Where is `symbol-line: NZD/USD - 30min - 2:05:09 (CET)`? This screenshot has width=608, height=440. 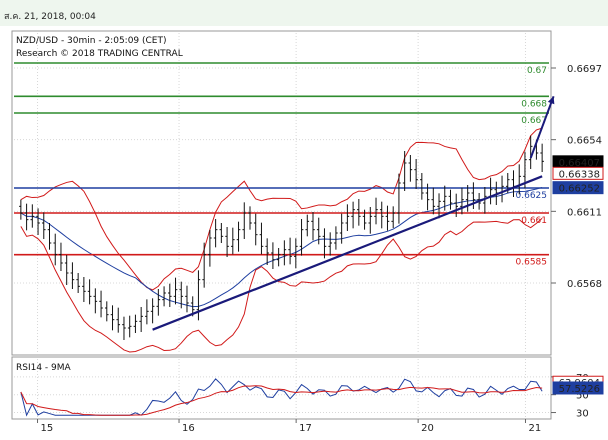
symbol-line: NZD/USD - 30min - 2:05:09 (CET) is located at coordinates (91, 41).